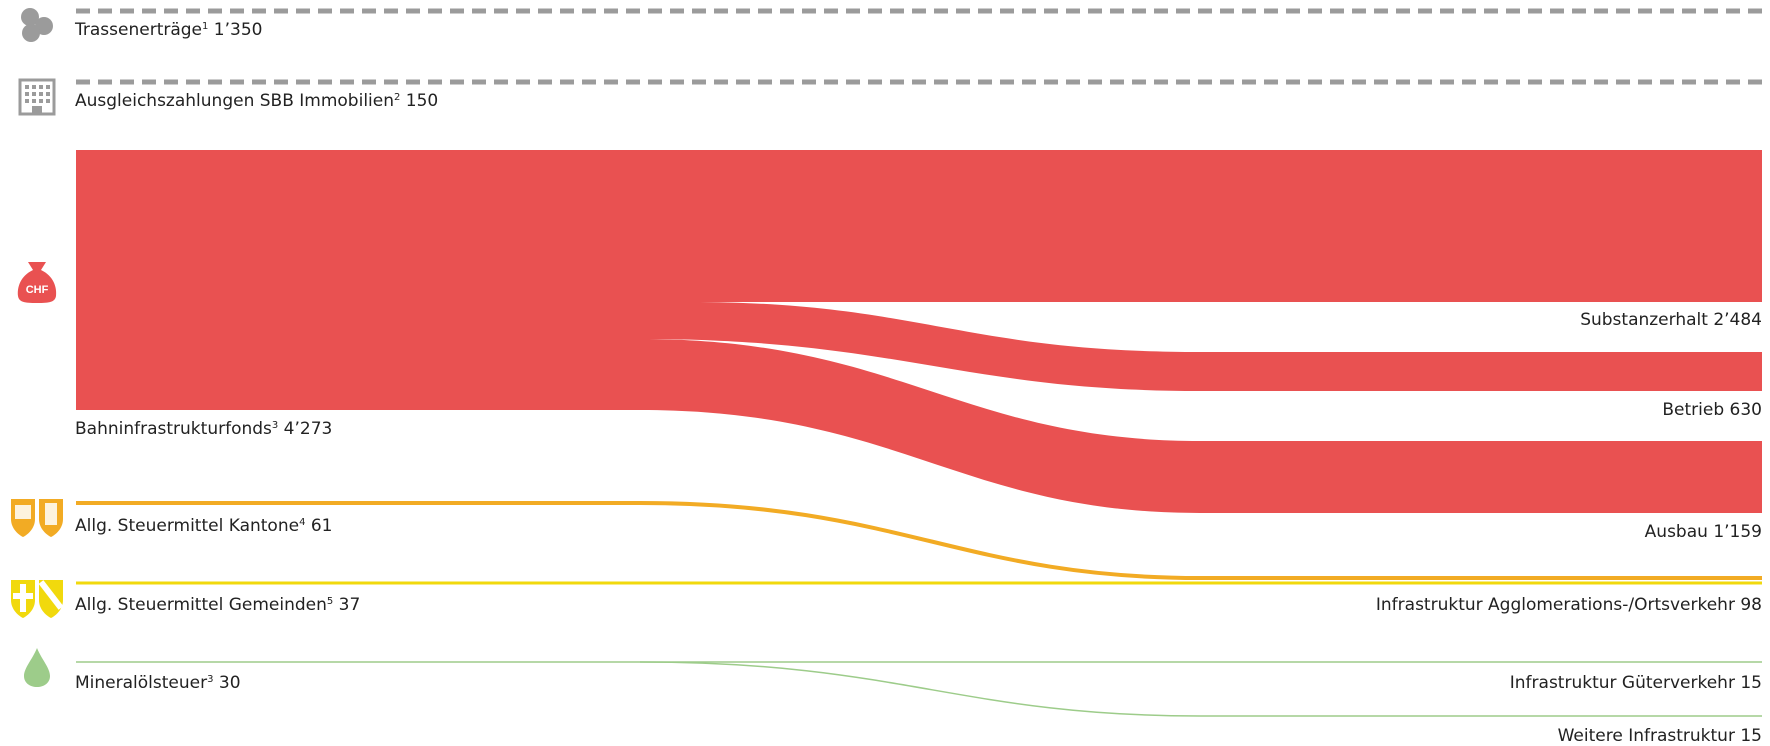  Describe the element at coordinates (1659, 736) in the screenshot. I see `target-label-weitere: Weitere Infrastruktur 15` at that location.